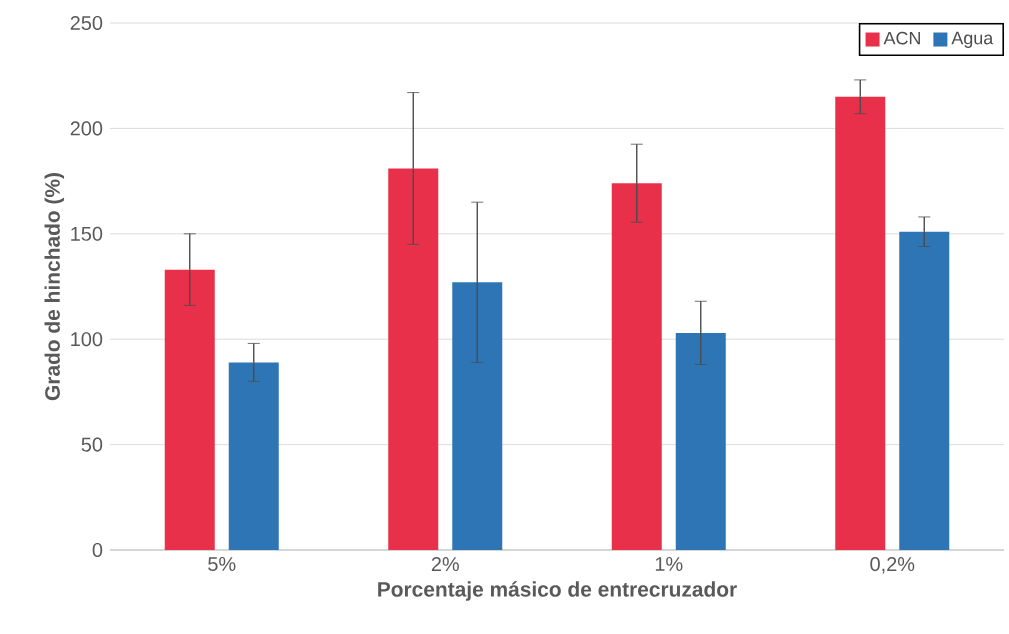 The image size is (1009, 634). What do you see at coordinates (892, 565) in the screenshot?
I see `x-tick-label: 0,2%` at bounding box center [892, 565].